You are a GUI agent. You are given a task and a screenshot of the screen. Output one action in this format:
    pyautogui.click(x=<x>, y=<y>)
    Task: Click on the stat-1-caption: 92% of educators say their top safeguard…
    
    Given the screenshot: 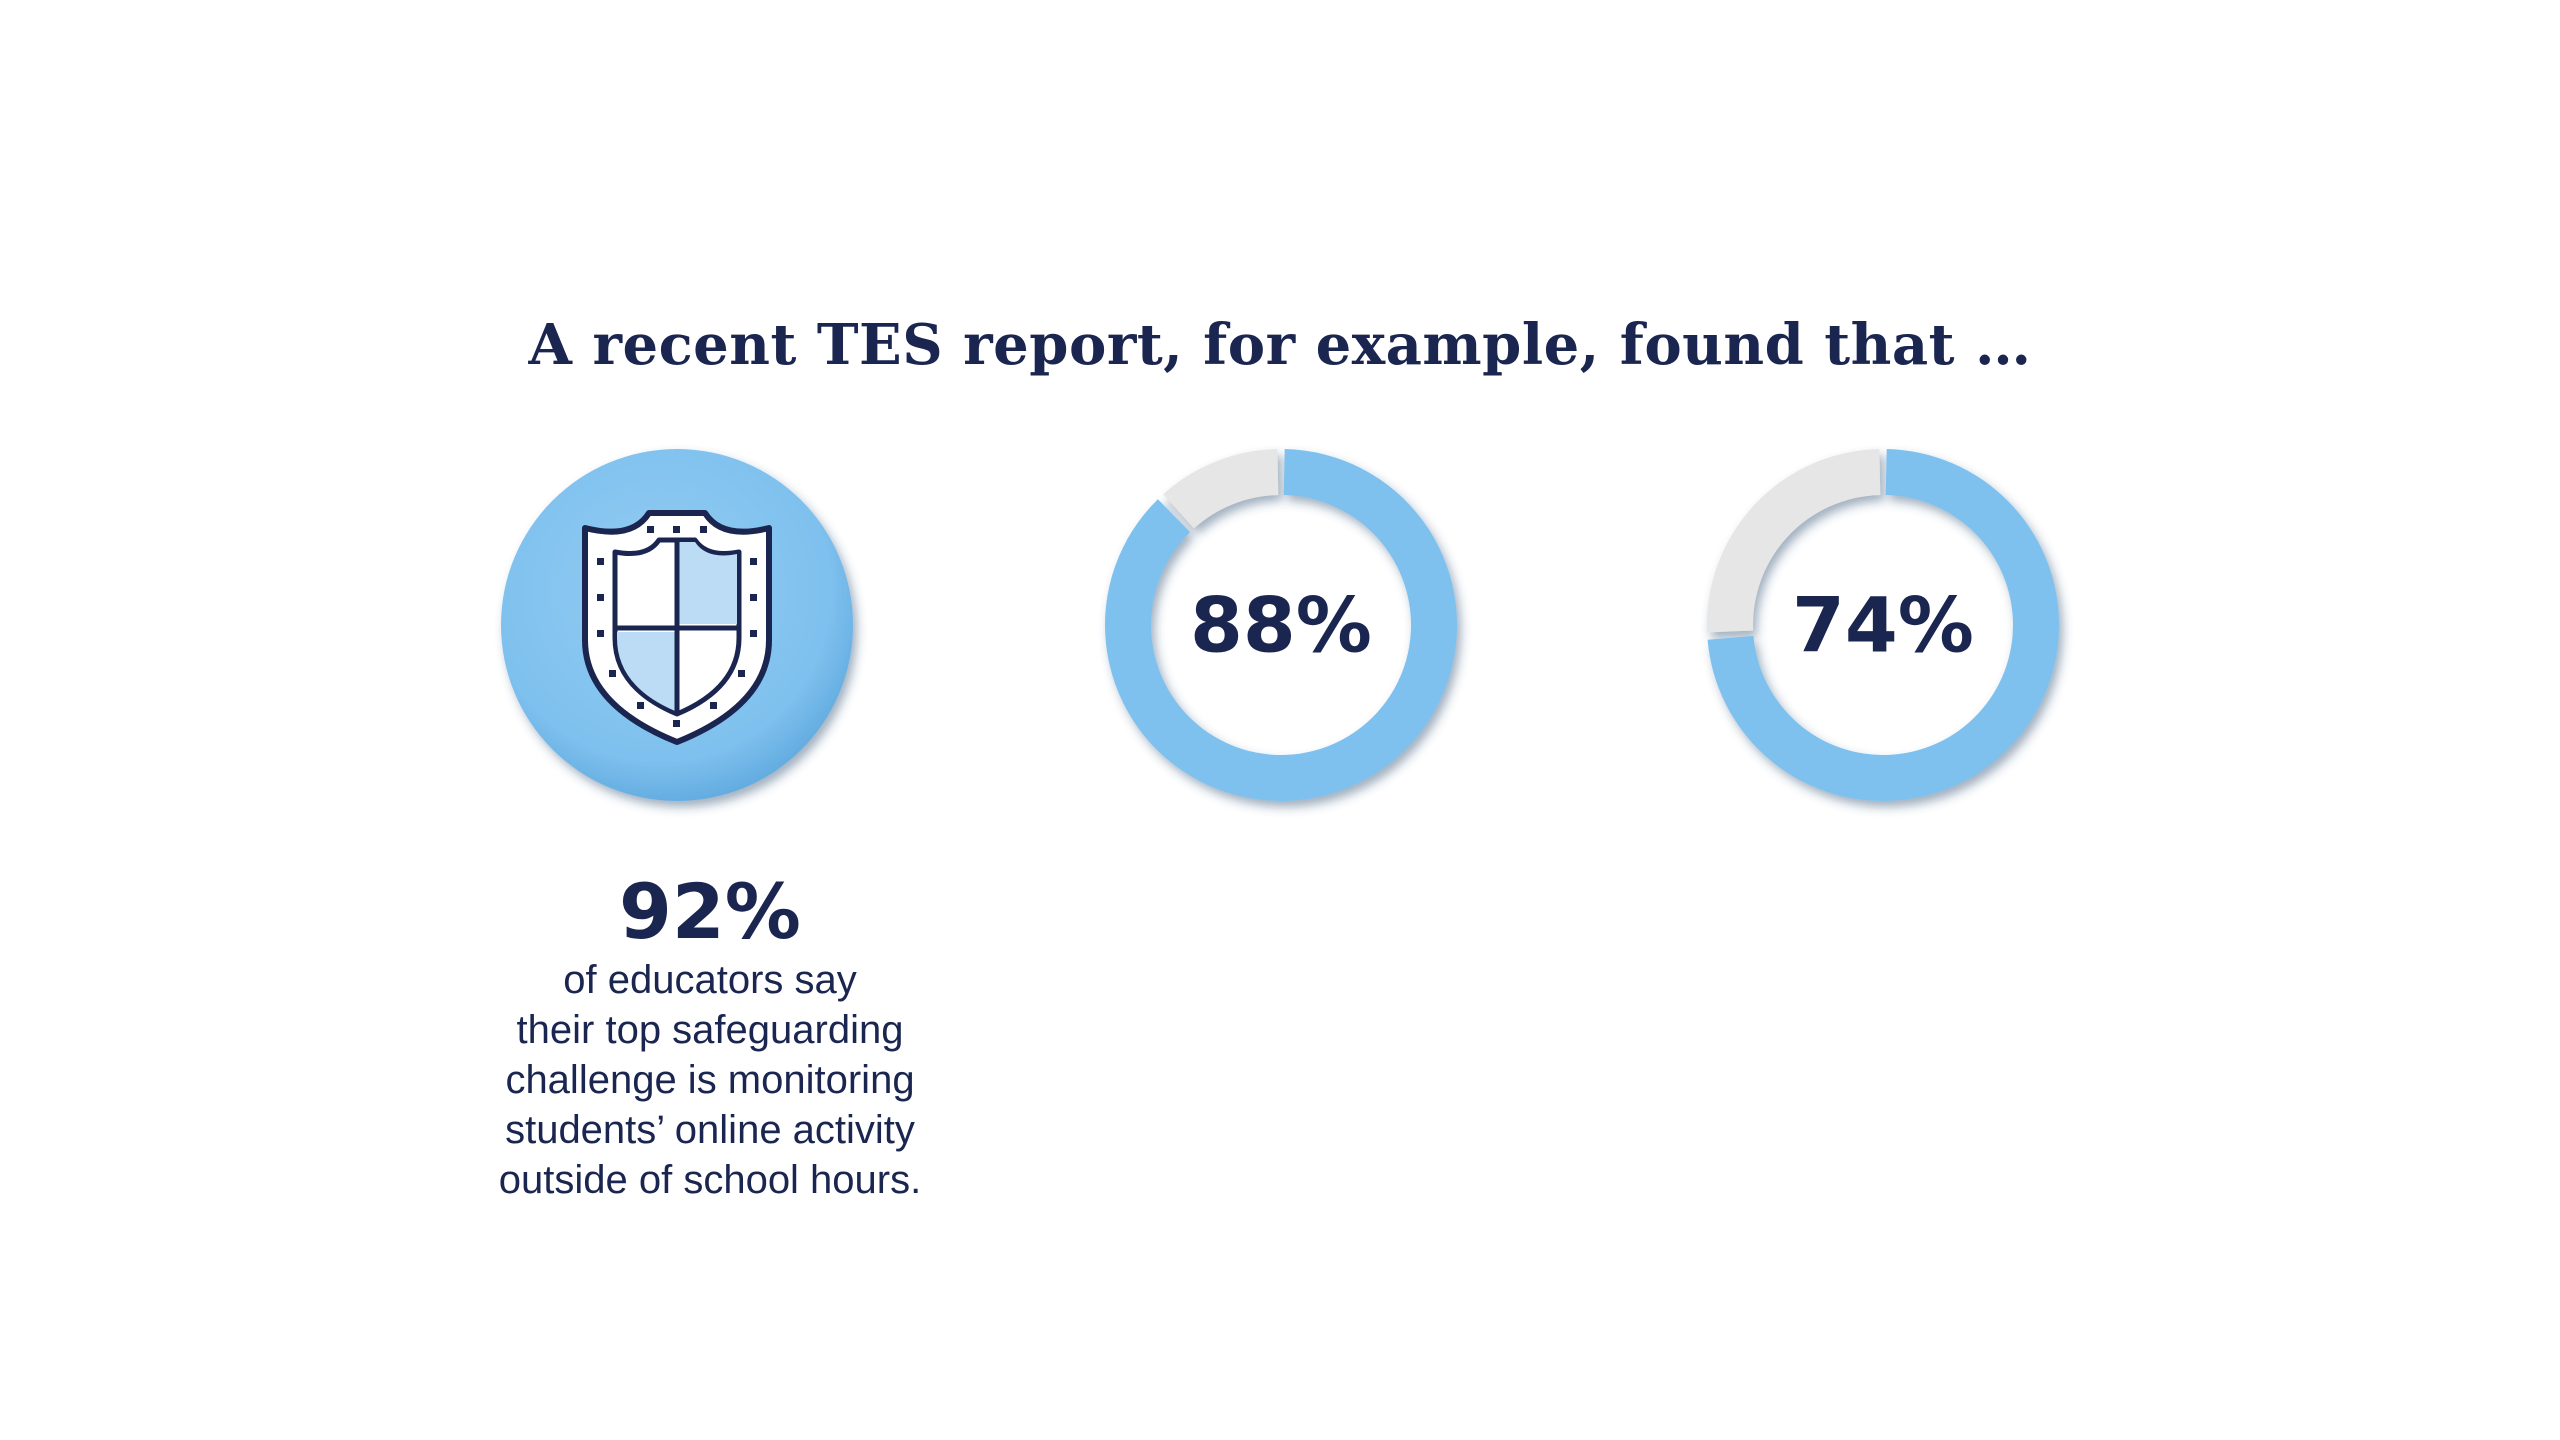 What is the action you would take?
    pyautogui.click(x=710, y=1037)
    